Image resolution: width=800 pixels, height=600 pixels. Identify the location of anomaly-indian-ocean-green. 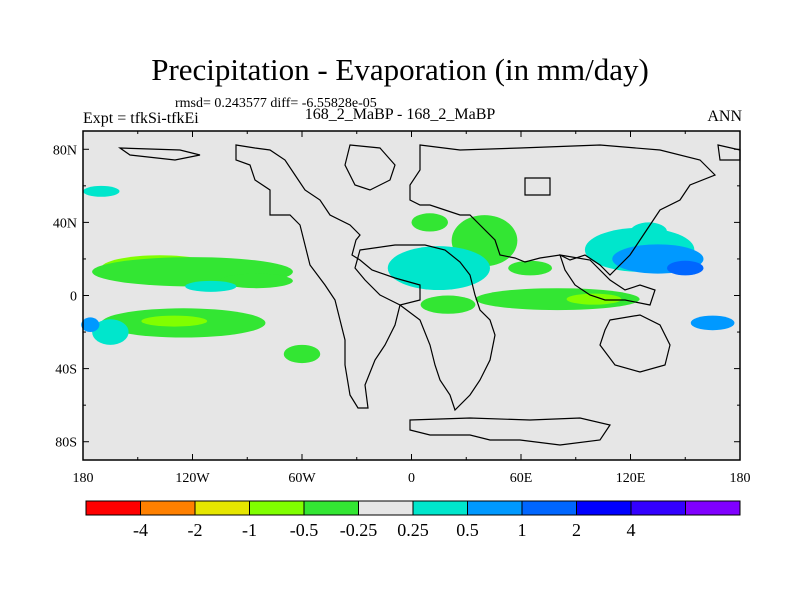
(557, 299).